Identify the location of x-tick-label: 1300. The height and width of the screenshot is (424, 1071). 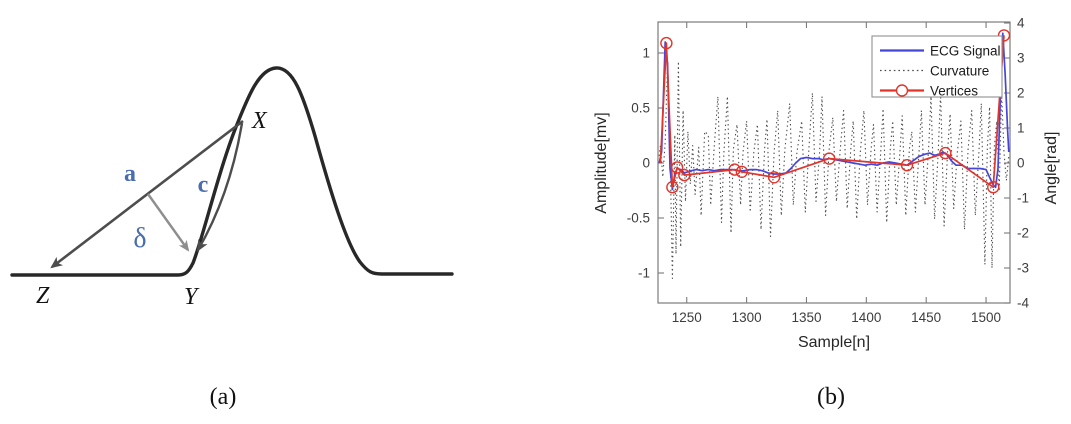
(747, 317).